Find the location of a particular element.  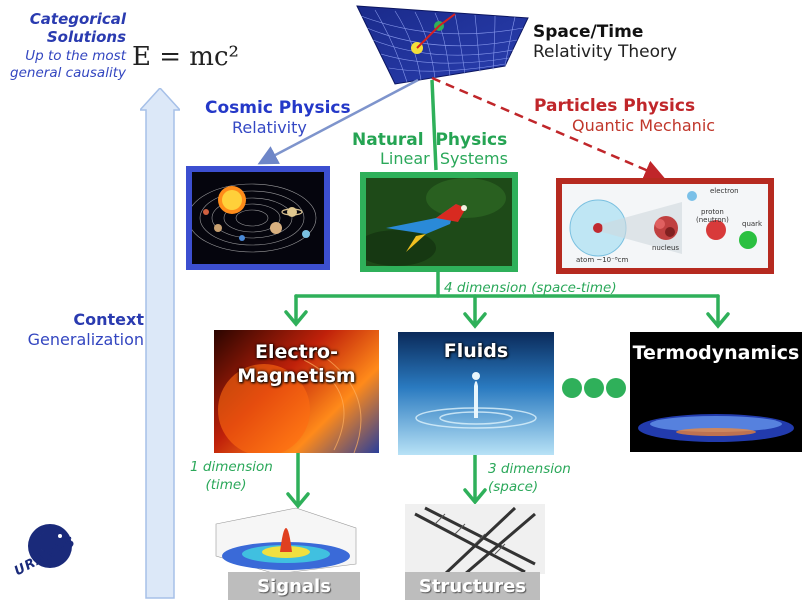

natural-physics-title: Natural Physics is located at coordinates (430, 140).